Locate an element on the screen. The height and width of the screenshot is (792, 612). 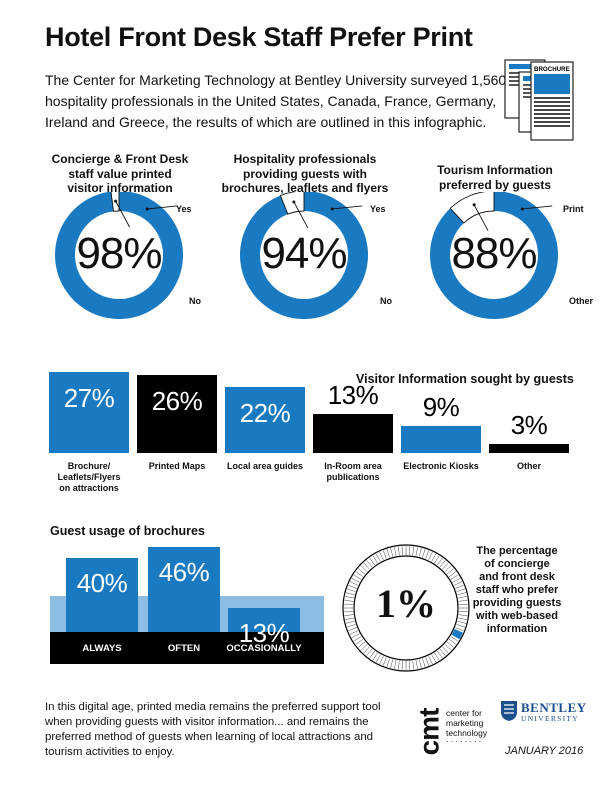
visitor-bar: 22% is located at coordinates (265, 420).